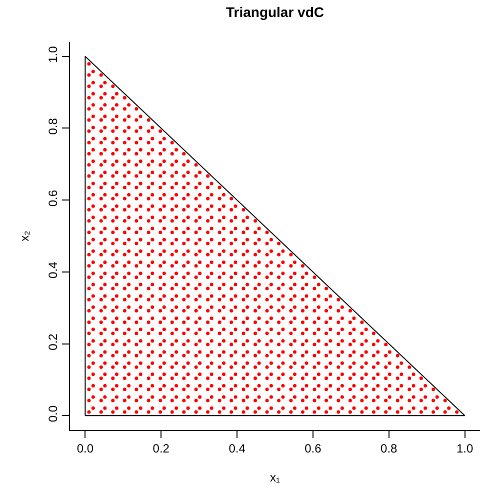 This screenshot has height=493, width=496. I want to click on x-axis-title: x₁, so click(275, 477).